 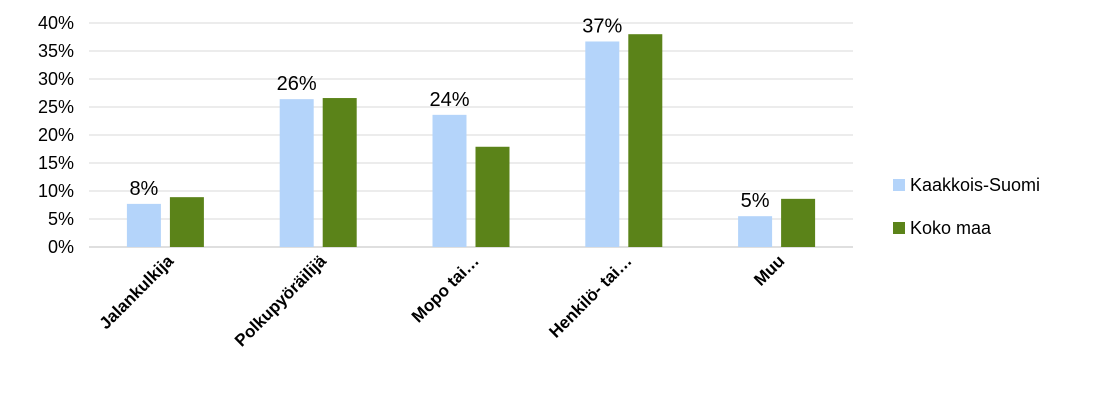 What do you see at coordinates (951, 228) in the screenshot?
I see `legend-label: Koko maa` at bounding box center [951, 228].